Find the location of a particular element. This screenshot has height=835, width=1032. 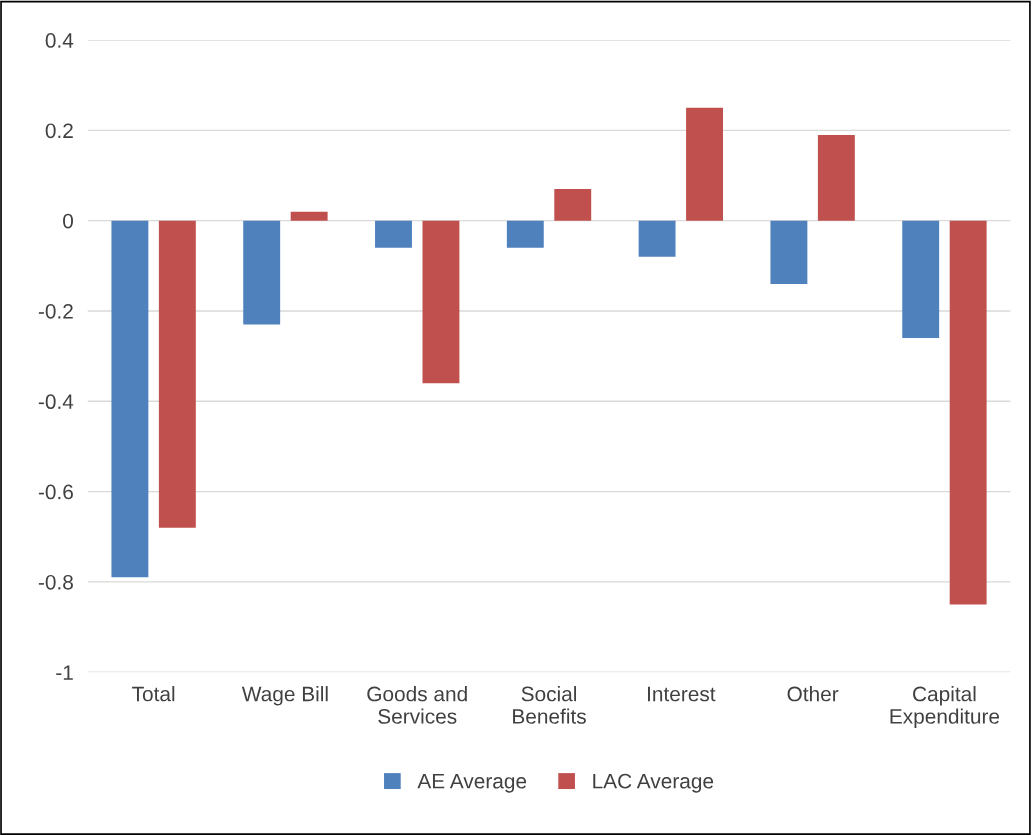

x-tick-label: Wage Bill is located at coordinates (284, 696).